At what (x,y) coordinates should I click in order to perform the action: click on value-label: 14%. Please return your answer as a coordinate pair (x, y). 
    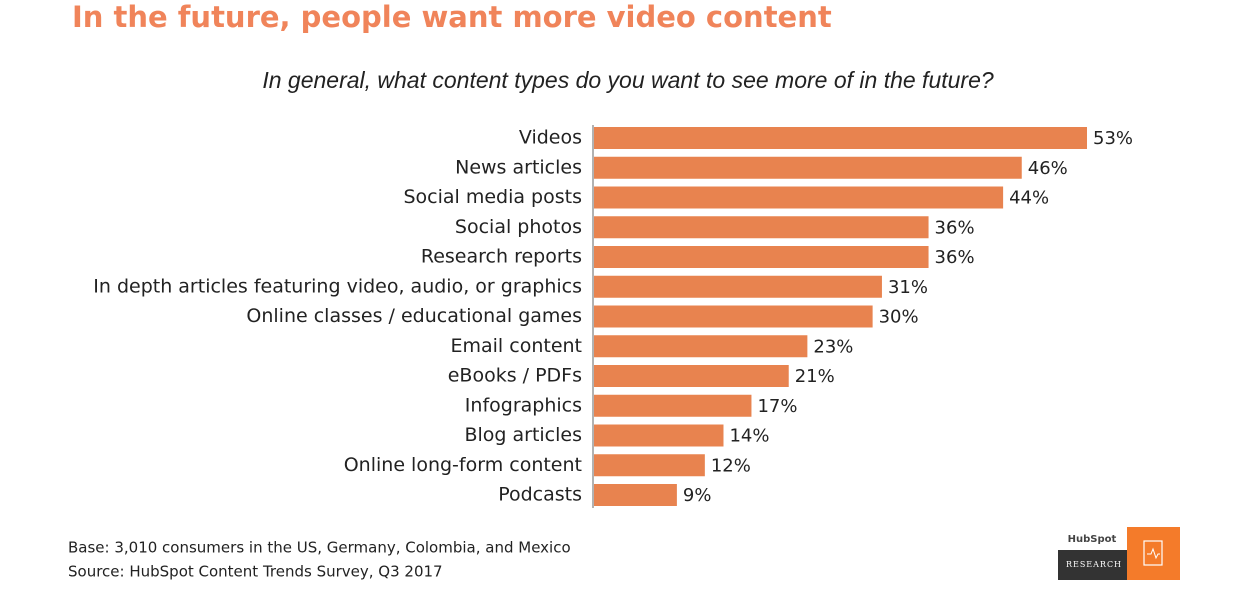
    Looking at the image, I should click on (749, 436).